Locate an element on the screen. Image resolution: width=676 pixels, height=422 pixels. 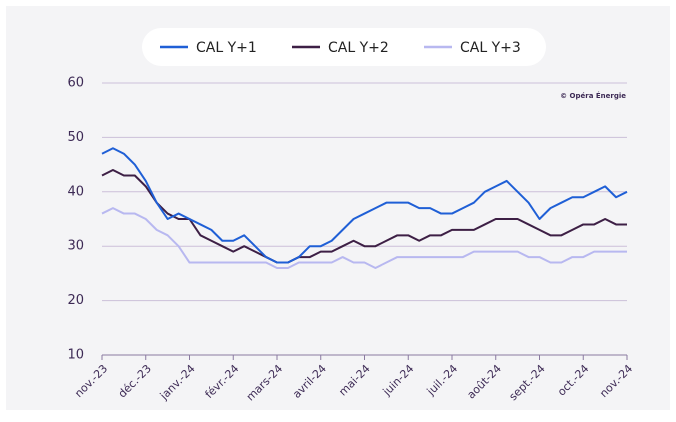
legend-box is located at coordinates (344, 47).